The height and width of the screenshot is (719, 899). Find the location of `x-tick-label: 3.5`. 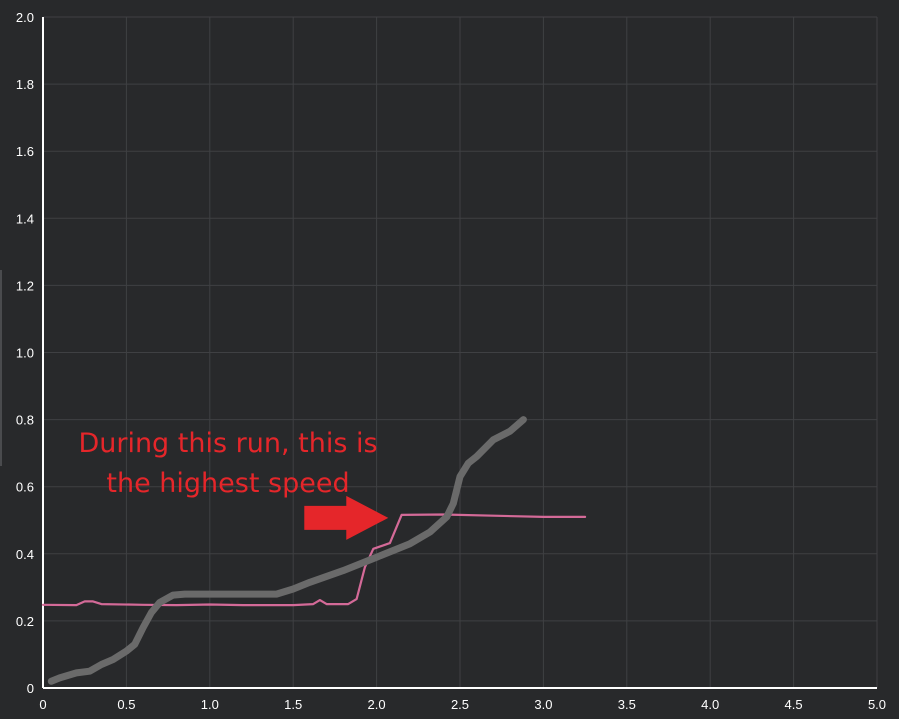

x-tick-label: 3.5 is located at coordinates (627, 704).